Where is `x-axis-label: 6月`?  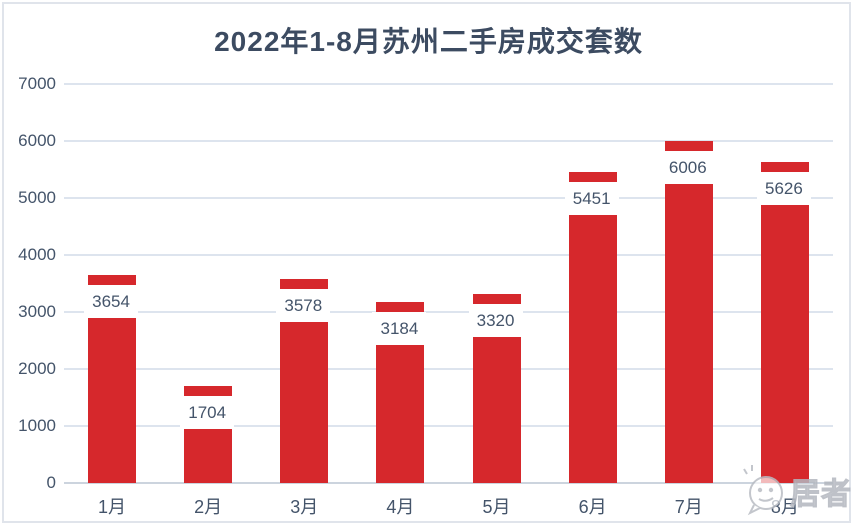 x-axis-label: 6月 is located at coordinates (592, 507).